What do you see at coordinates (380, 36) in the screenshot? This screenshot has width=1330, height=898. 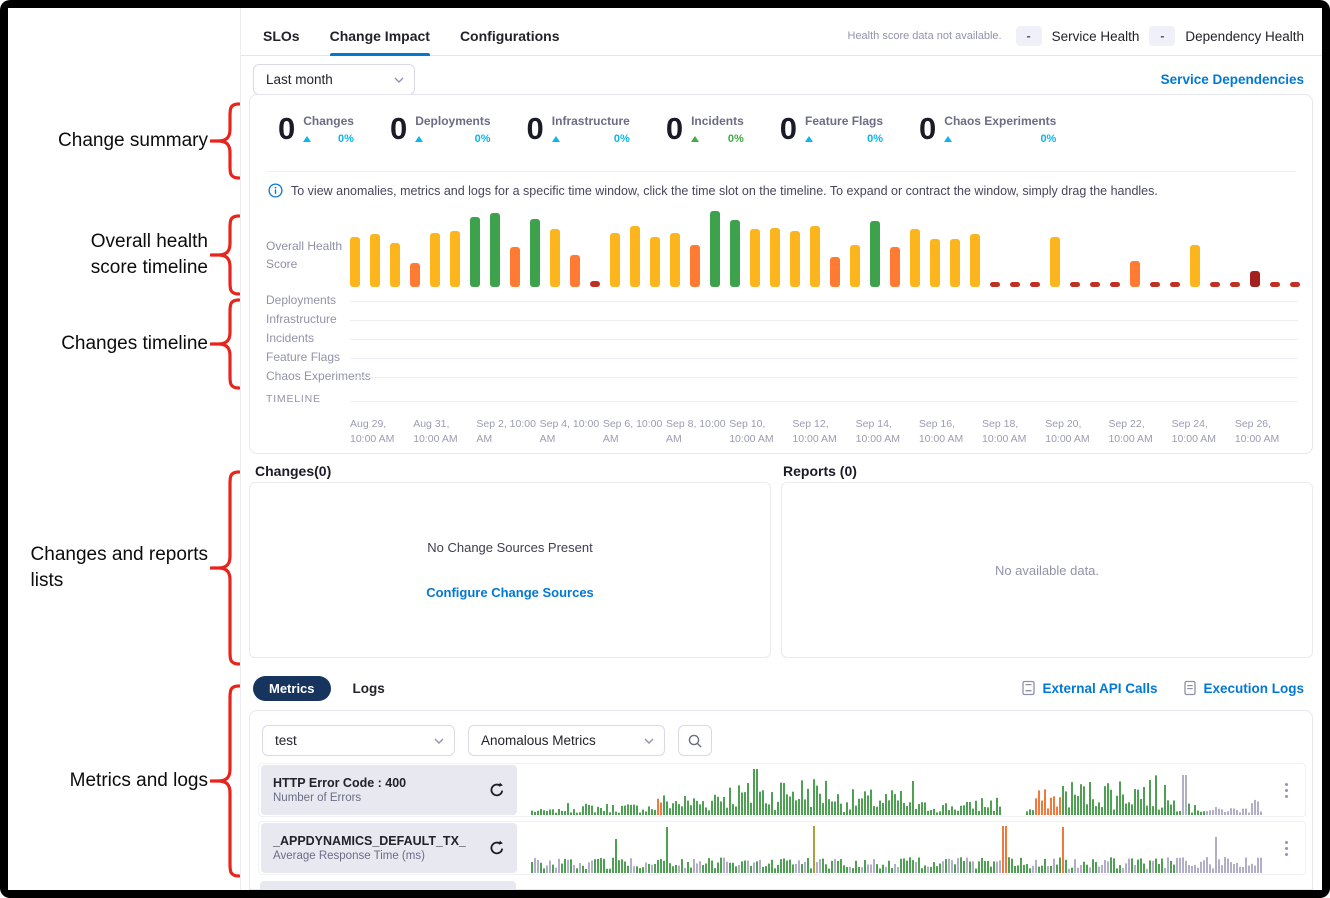 I see `tab-change-impact: Change Impact` at bounding box center [380, 36].